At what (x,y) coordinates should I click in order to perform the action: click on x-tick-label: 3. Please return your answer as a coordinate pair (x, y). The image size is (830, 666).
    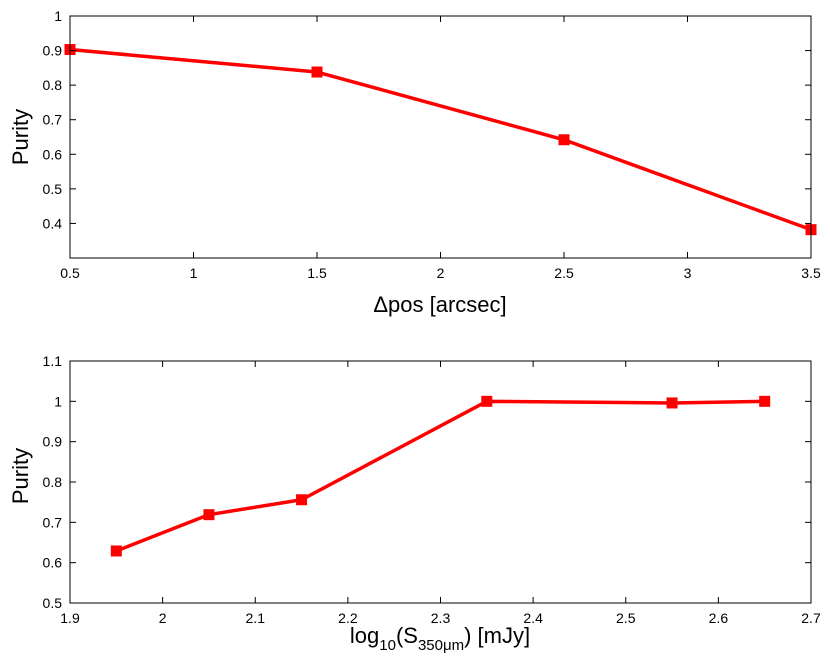
    Looking at the image, I should click on (688, 273).